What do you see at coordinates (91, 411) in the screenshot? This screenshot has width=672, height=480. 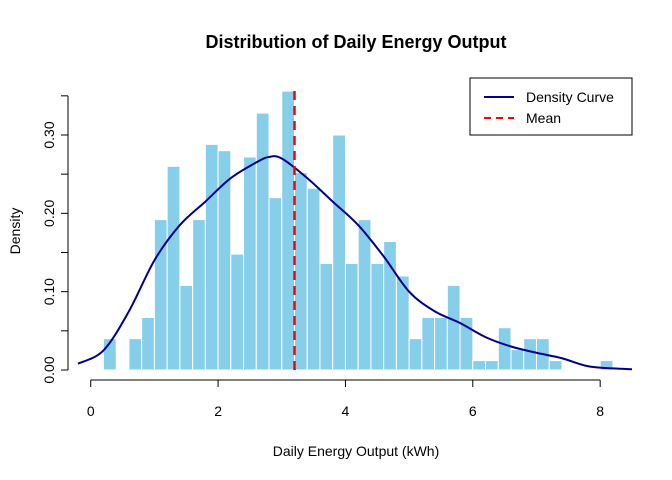 I see `x-tick-label: 0` at bounding box center [91, 411].